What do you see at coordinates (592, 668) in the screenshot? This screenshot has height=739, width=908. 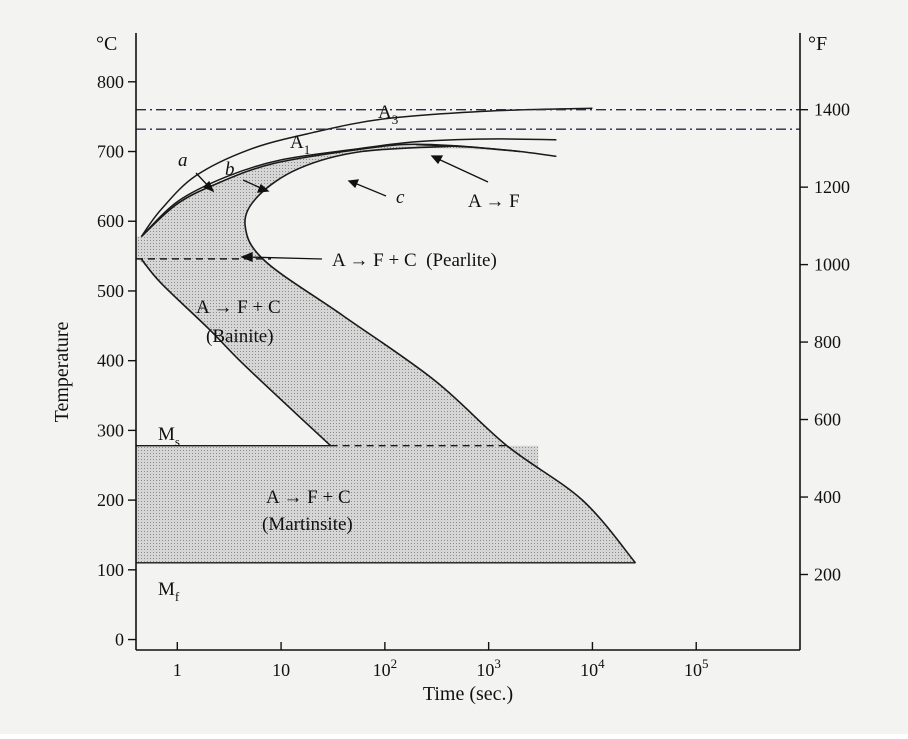 I see `x-tick-label: 10⁴` at bounding box center [592, 668].